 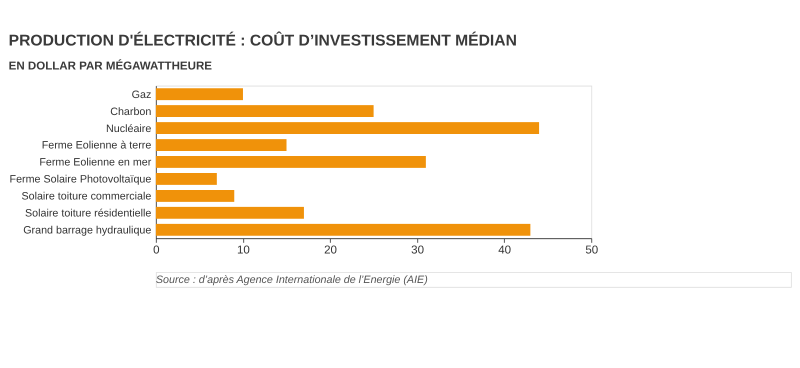 I want to click on y-tick-label: Grand barrage hydraulique, so click(x=87, y=230).